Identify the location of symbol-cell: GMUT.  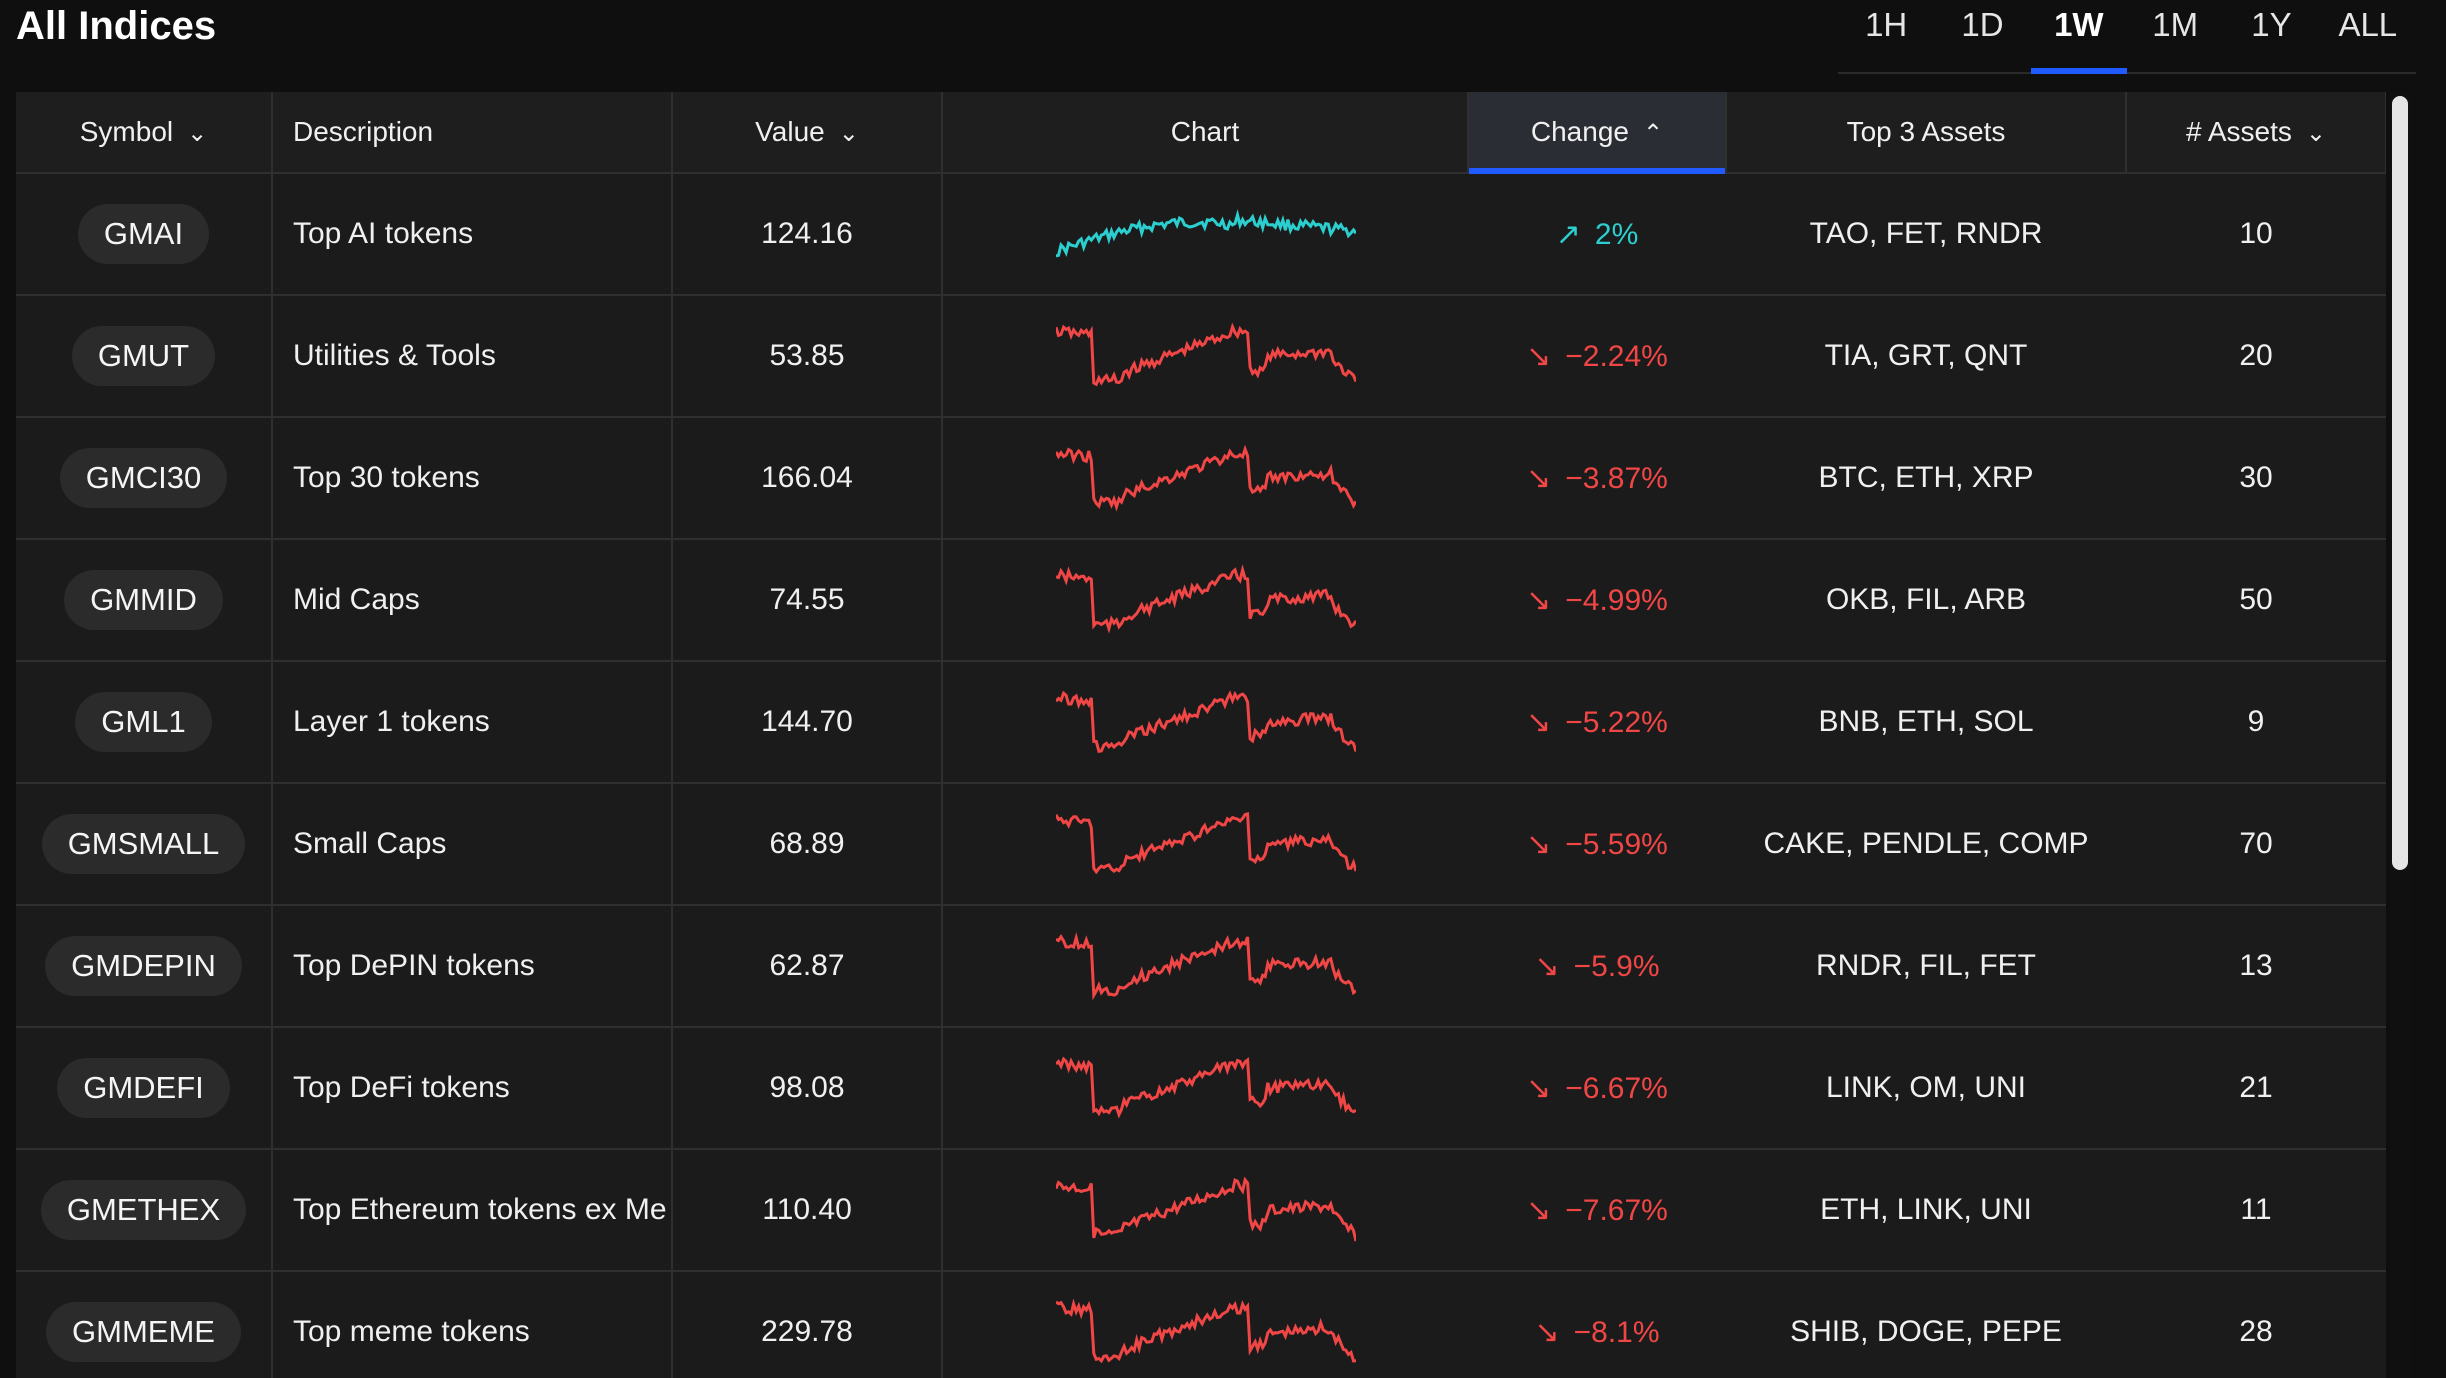
(144, 356).